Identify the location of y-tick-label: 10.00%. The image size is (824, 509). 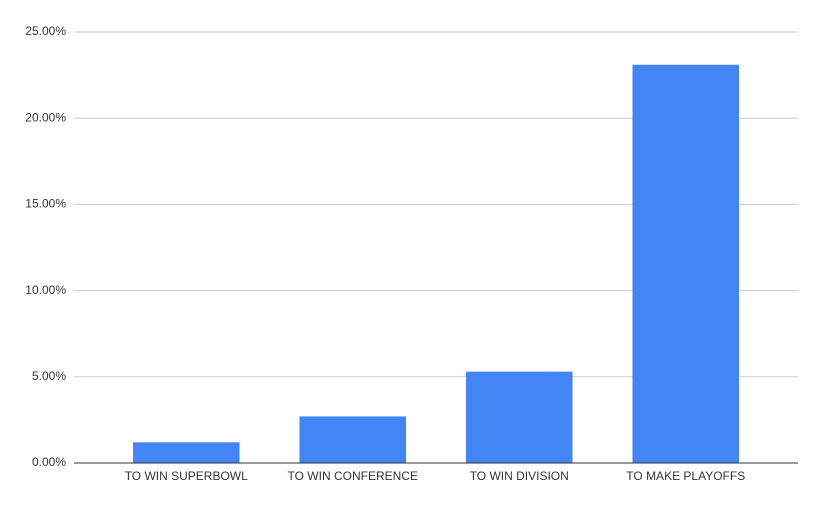
(45, 290).